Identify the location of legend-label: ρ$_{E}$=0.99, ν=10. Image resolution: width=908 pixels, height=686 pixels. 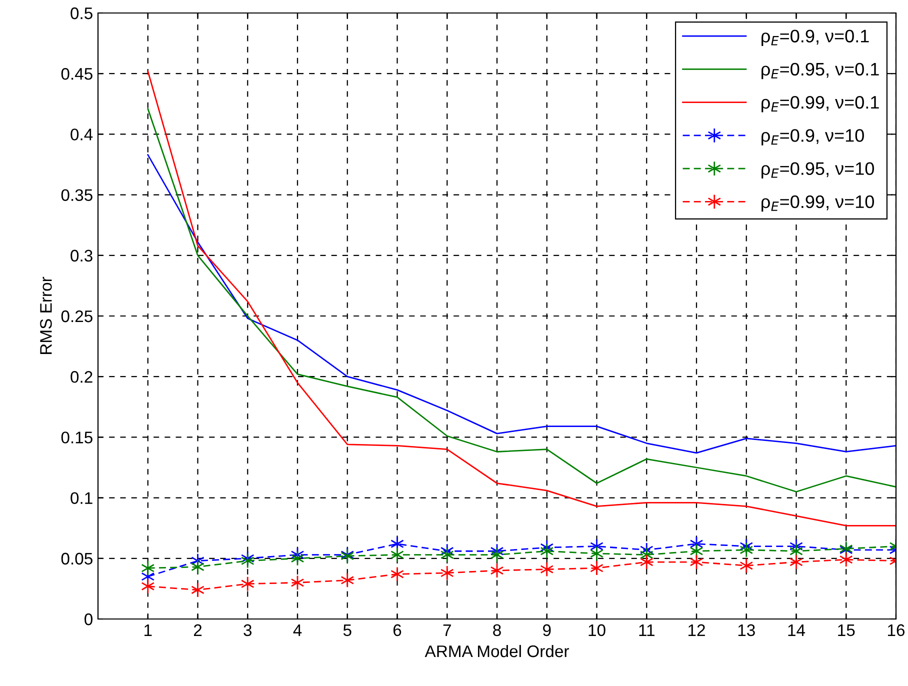
(818, 203).